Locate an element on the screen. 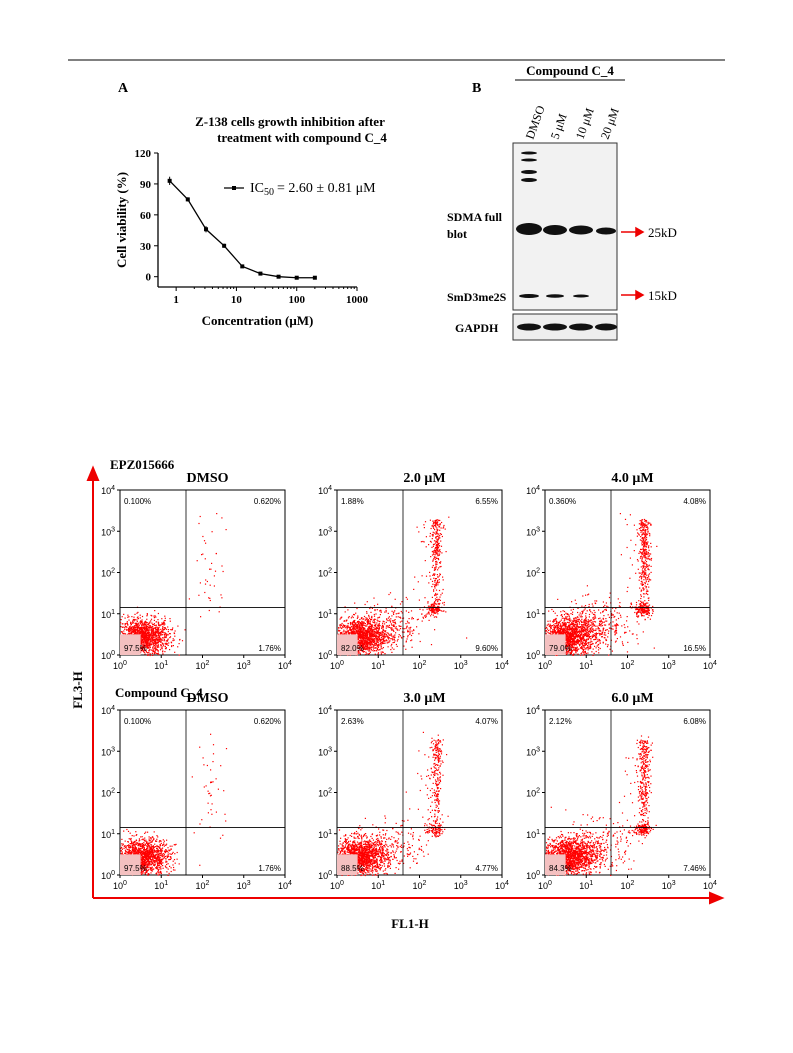 This screenshot has height=1053, width=793. blot-header: Compound C_4 is located at coordinates (570, 70).